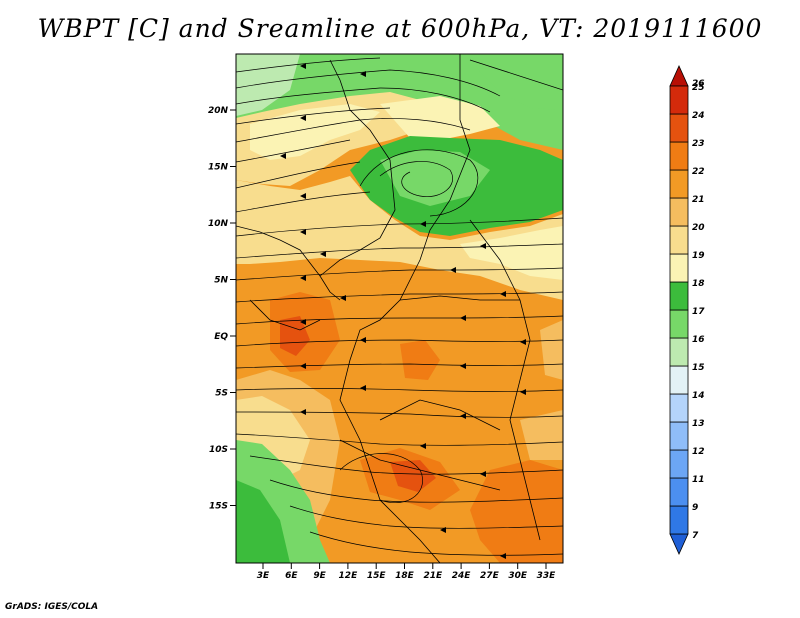 This screenshot has height=618, width=800. What do you see at coordinates (490, 576) in the screenshot?
I see `lon-label: 27E` at bounding box center [490, 576].